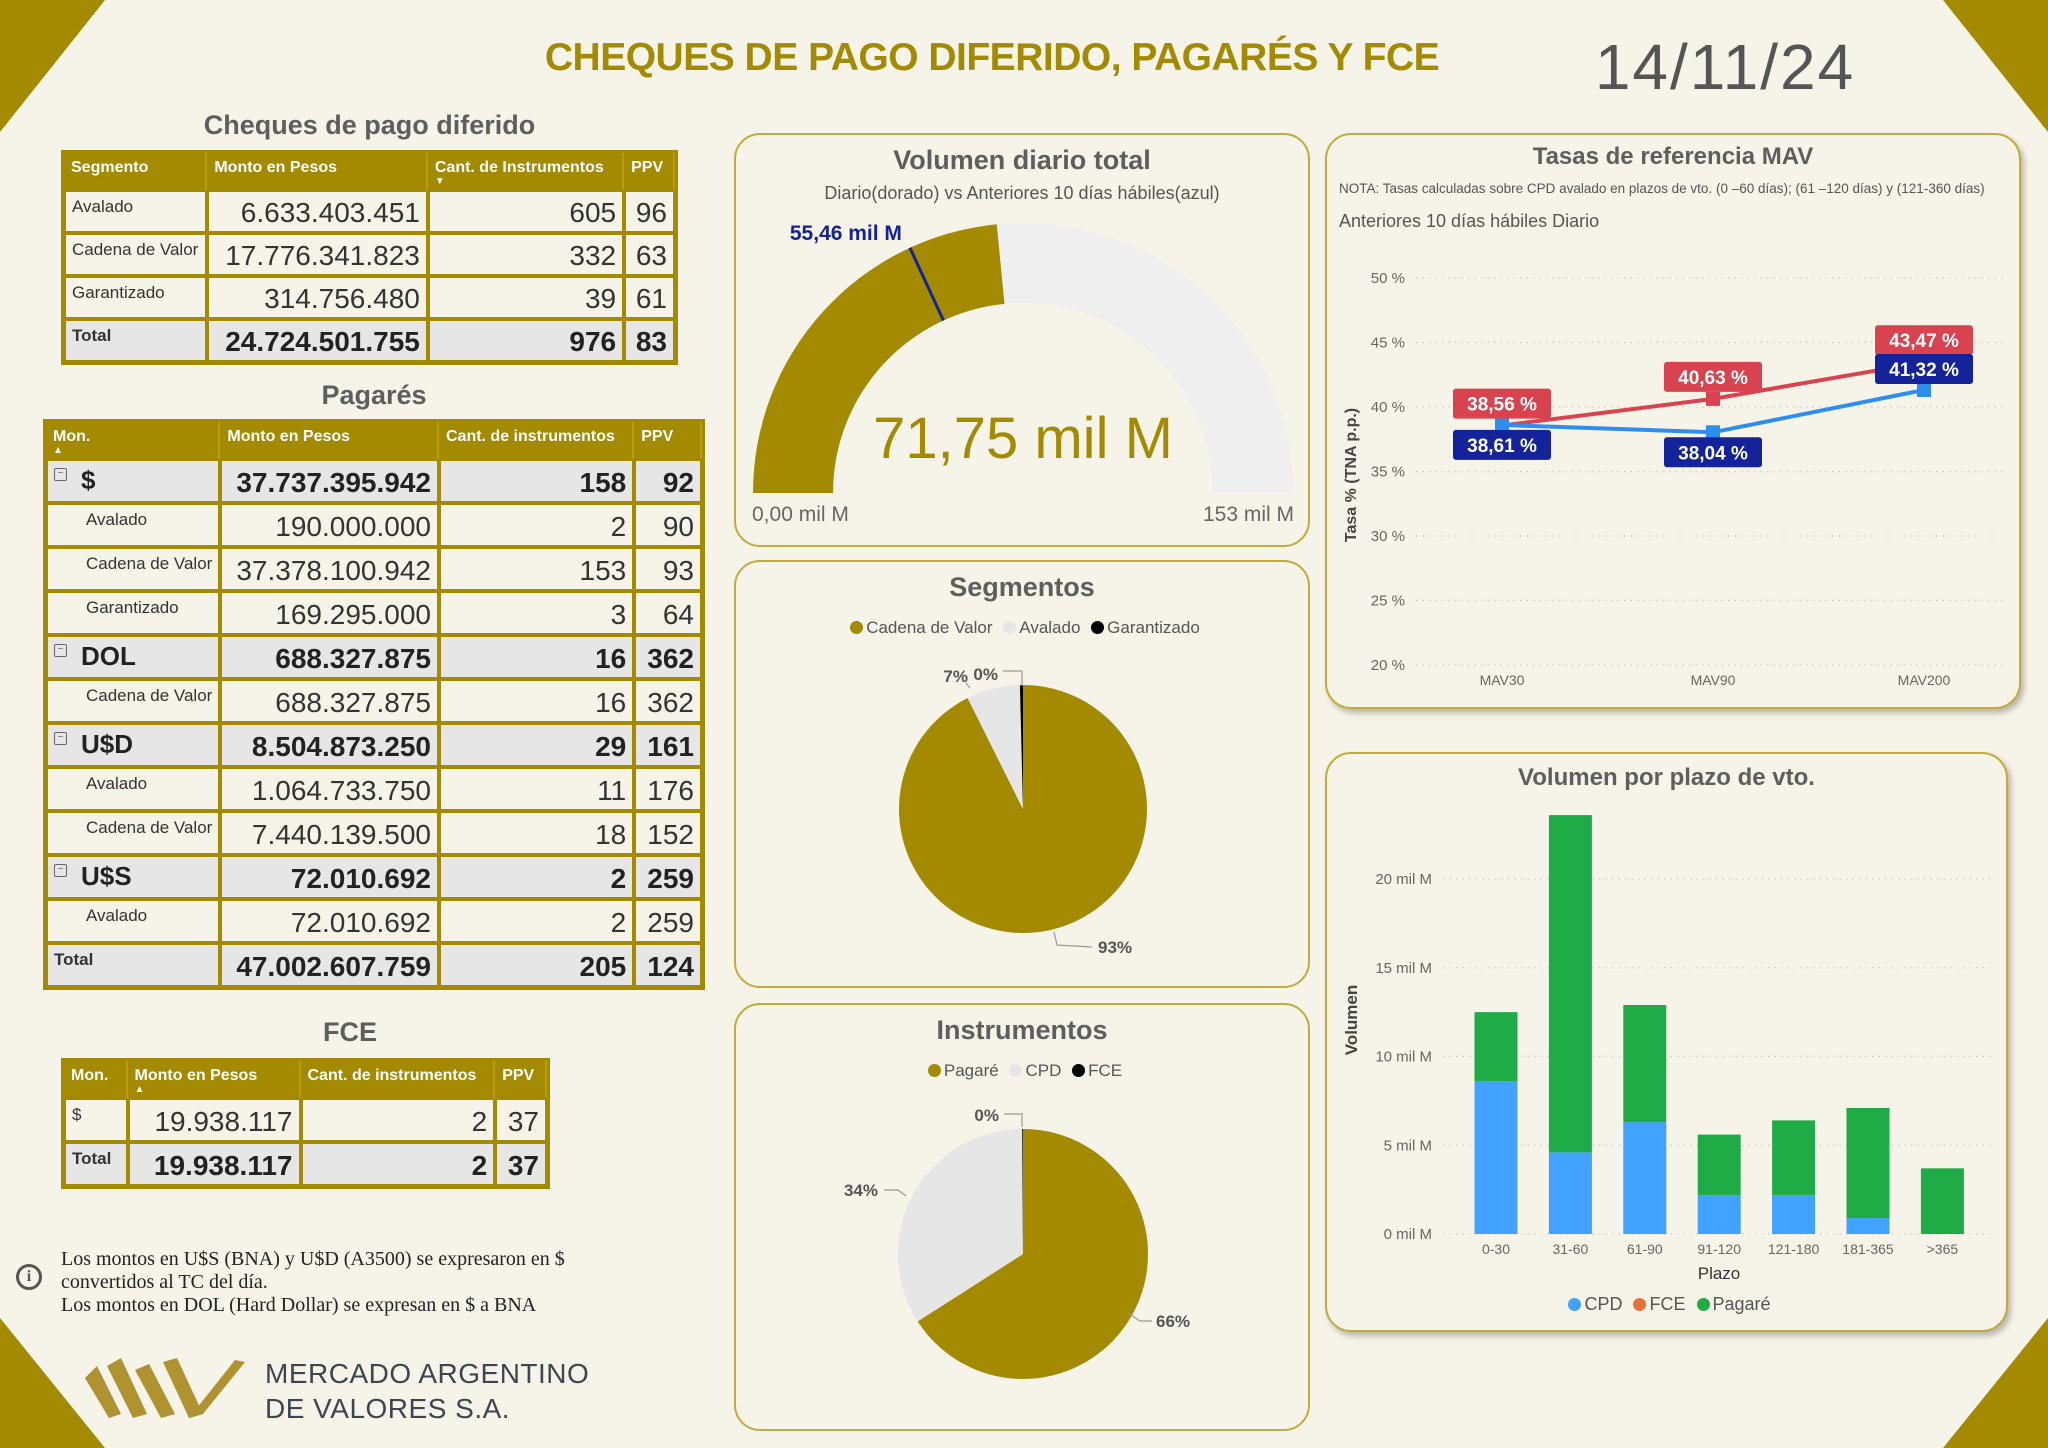 The image size is (2048, 1448). Describe the element at coordinates (668, 613) in the screenshot. I see `ppv-cell: 64` at that location.